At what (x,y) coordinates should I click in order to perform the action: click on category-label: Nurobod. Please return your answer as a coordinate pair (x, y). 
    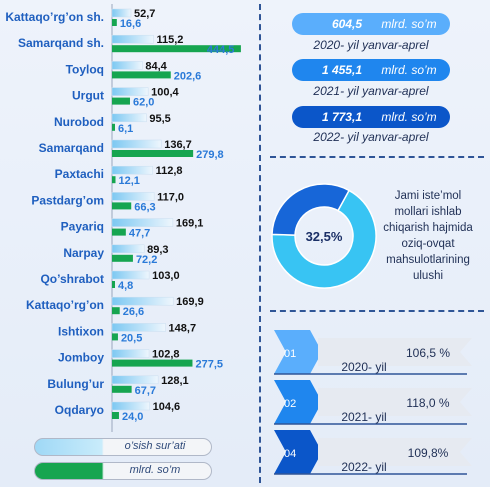
    Looking at the image, I should click on (79, 122).